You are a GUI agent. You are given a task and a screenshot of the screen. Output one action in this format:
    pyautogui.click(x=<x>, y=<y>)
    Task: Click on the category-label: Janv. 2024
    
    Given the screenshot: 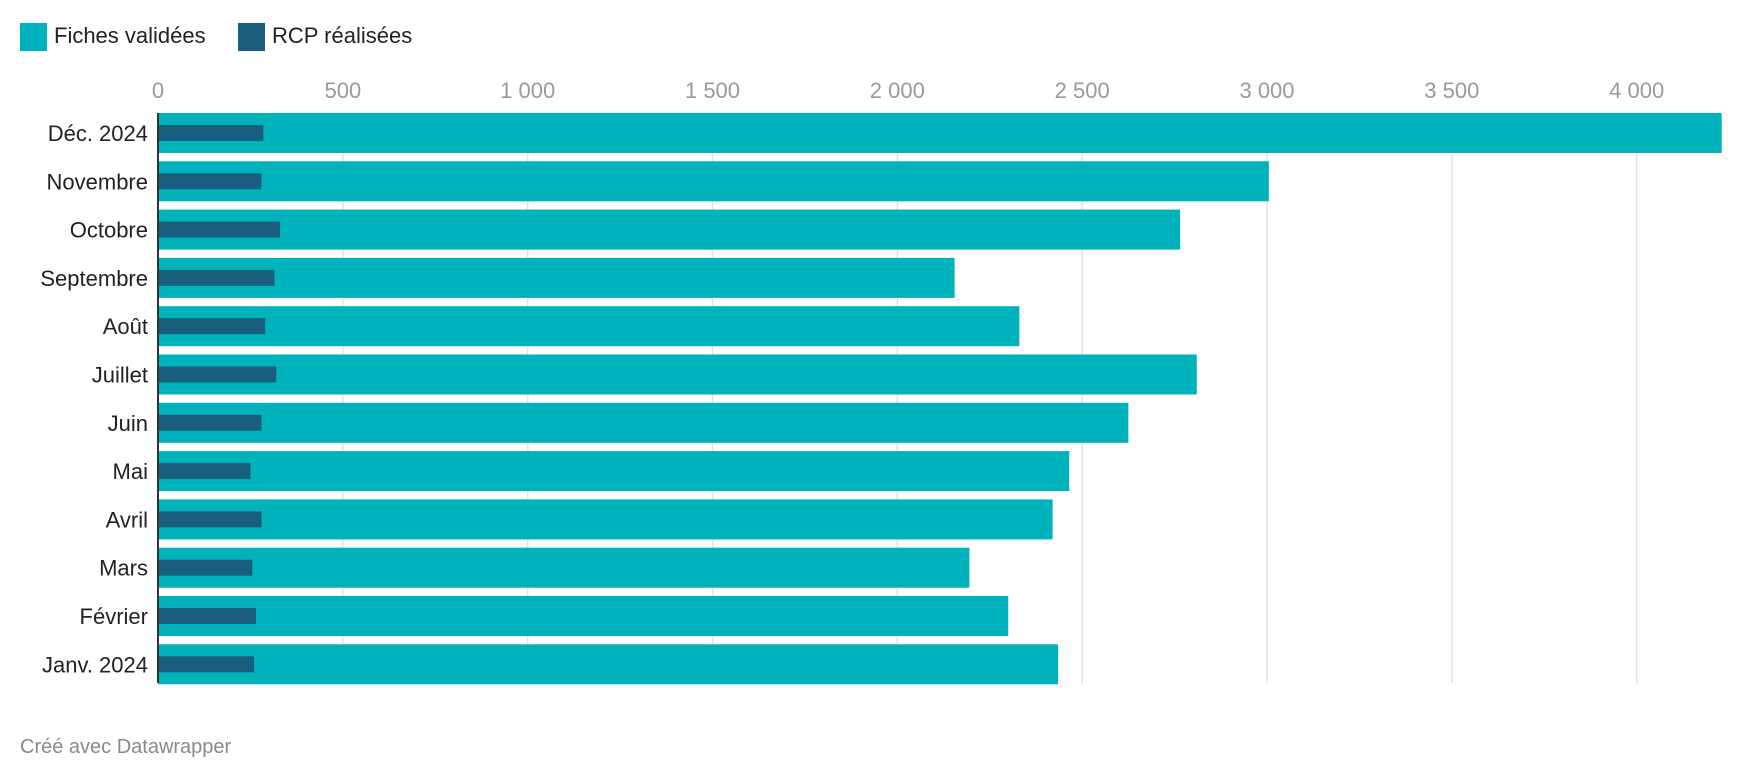 What is the action you would take?
    pyautogui.click(x=95, y=664)
    